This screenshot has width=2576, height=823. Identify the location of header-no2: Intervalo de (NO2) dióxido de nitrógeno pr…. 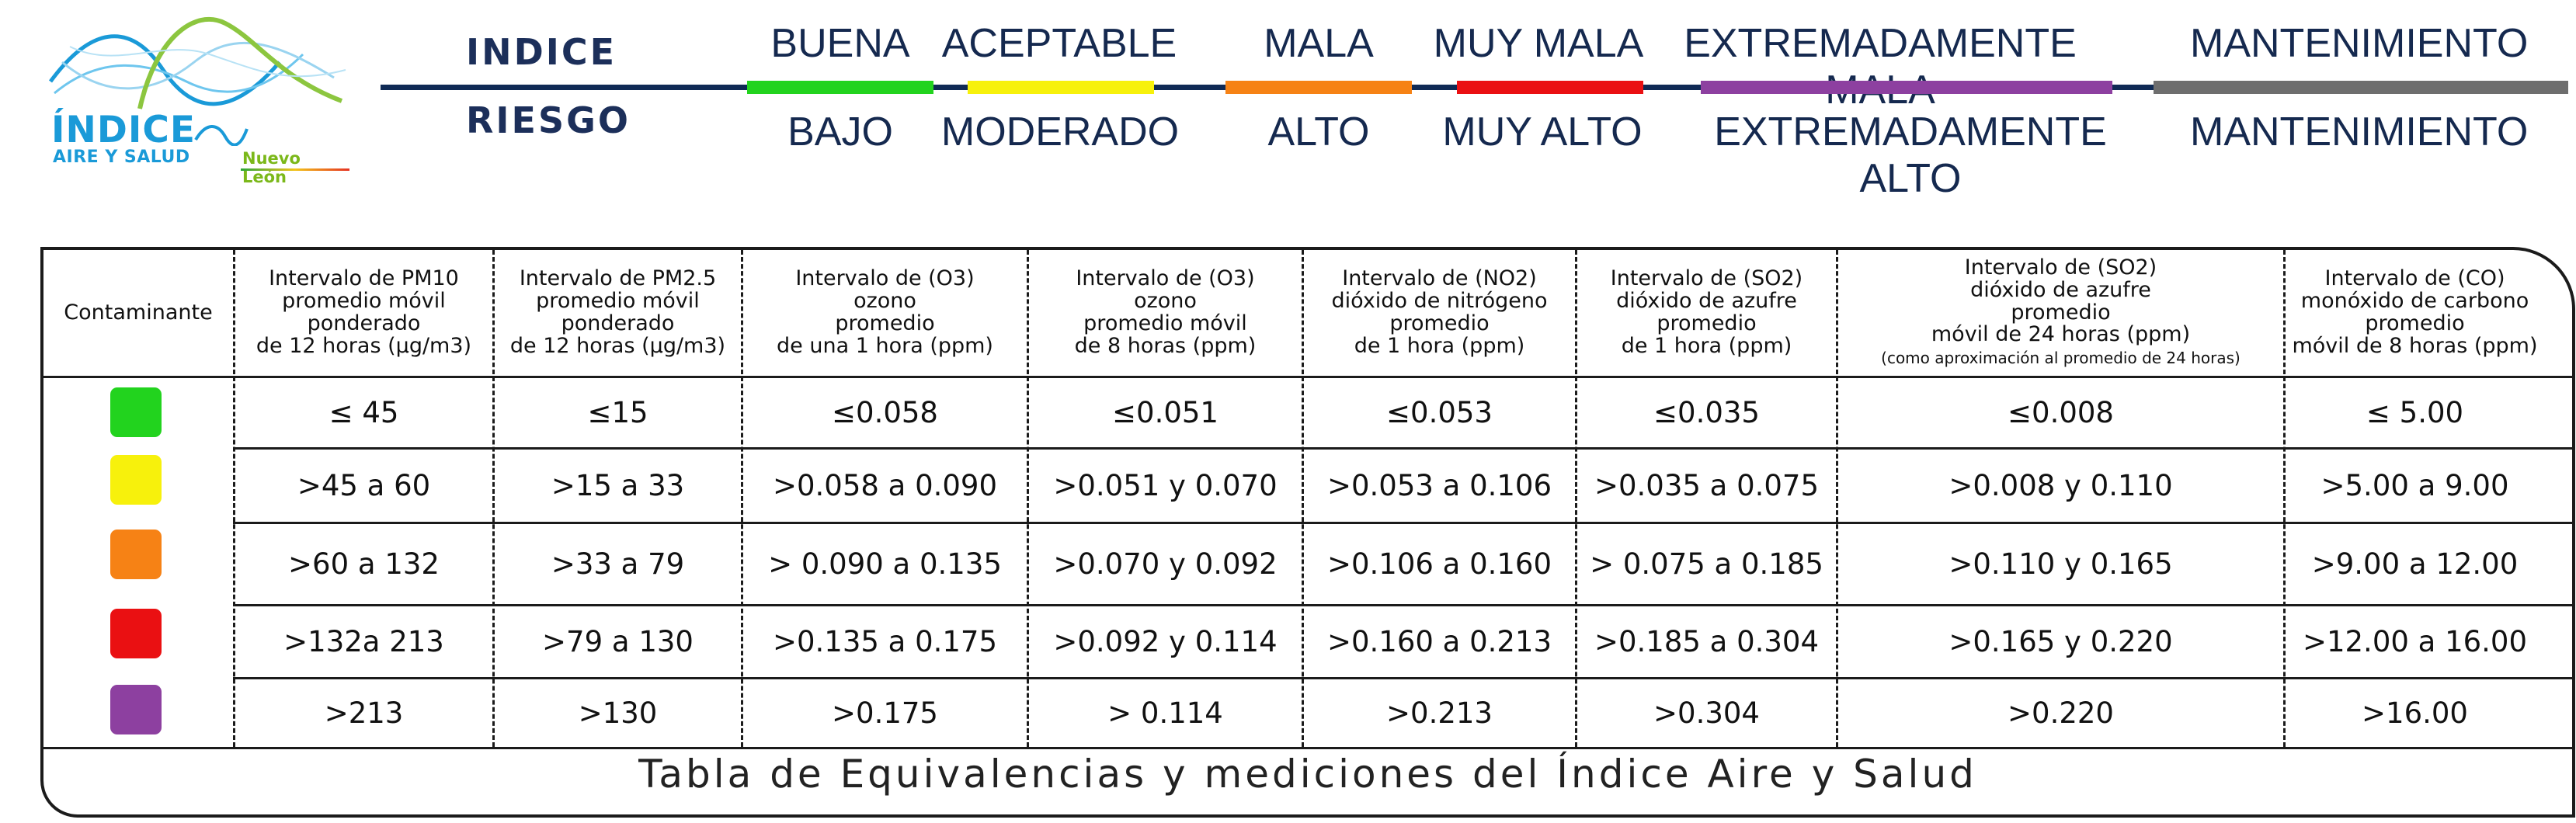
(1439, 313).